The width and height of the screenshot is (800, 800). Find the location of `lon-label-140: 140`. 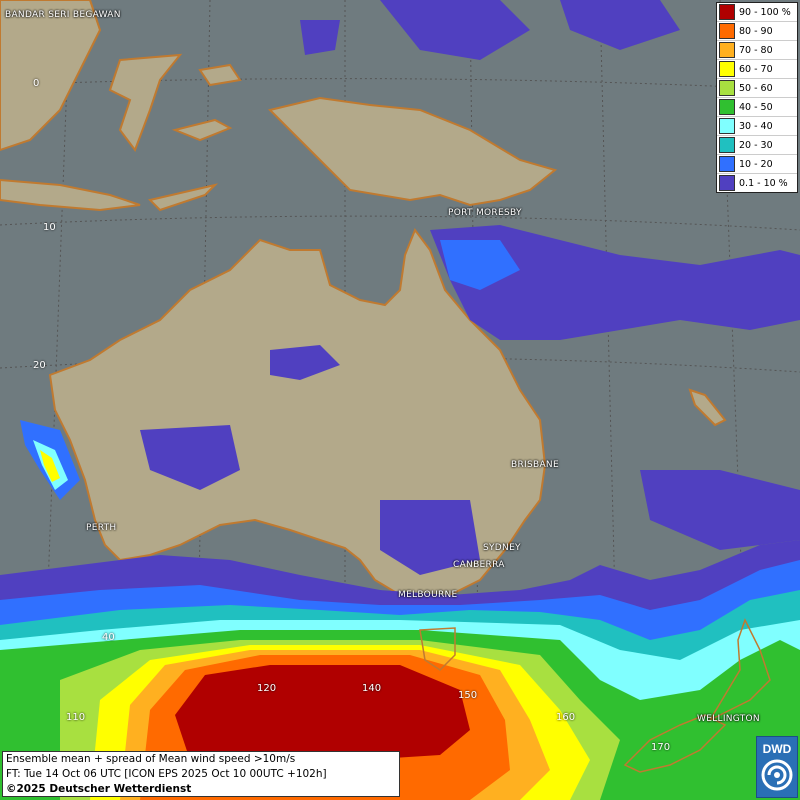

lon-label-140: 140 is located at coordinates (372, 688).